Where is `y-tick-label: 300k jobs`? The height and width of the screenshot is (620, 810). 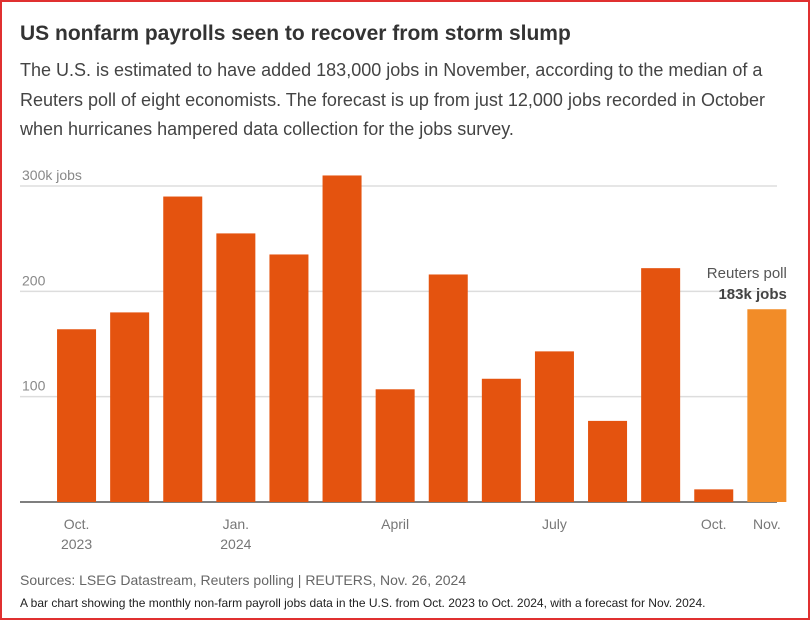 y-tick-label: 300k jobs is located at coordinates (52, 175).